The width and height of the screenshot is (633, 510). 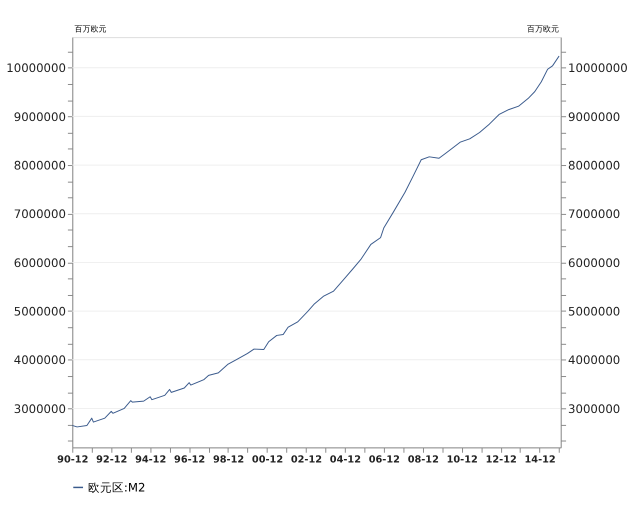 I want to click on x-tick-label: 90-12, so click(x=72, y=460).